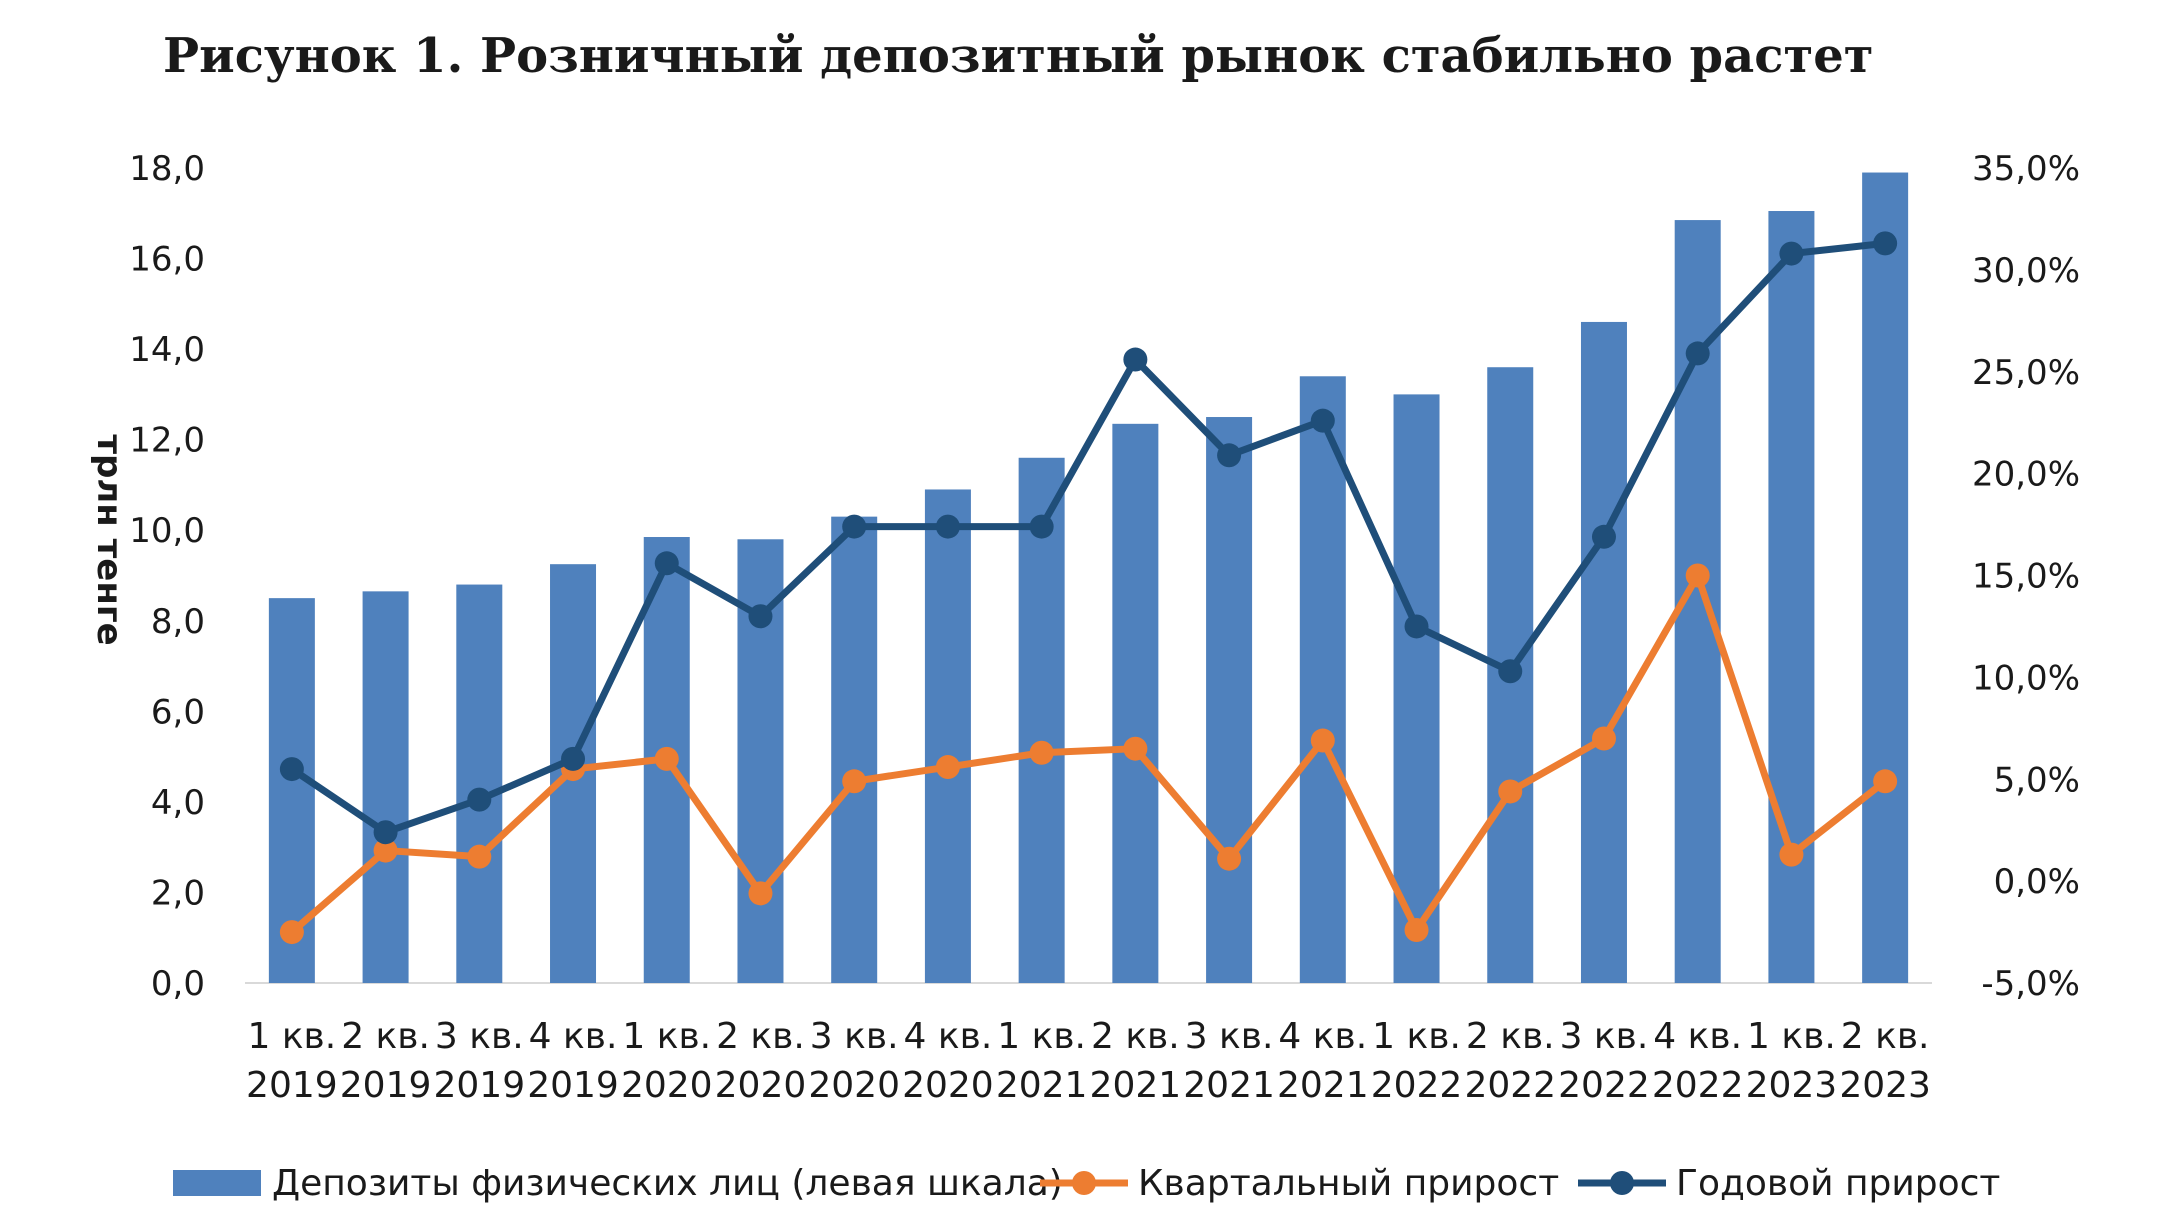  Describe the element at coordinates (2026, 577) in the screenshot. I see `right-tick-label: 15,0%` at that location.